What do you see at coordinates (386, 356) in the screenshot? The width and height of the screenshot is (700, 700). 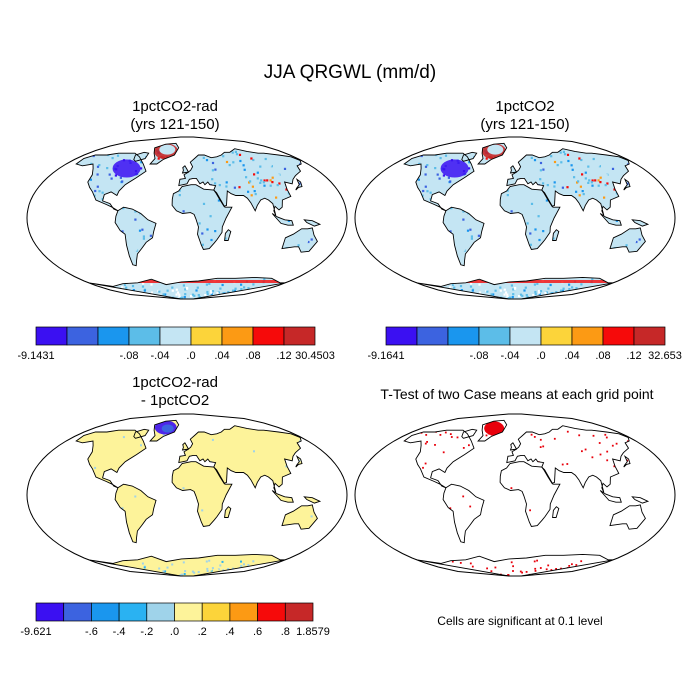 I see `colorbar-tick-label: -9.1641` at bounding box center [386, 356].